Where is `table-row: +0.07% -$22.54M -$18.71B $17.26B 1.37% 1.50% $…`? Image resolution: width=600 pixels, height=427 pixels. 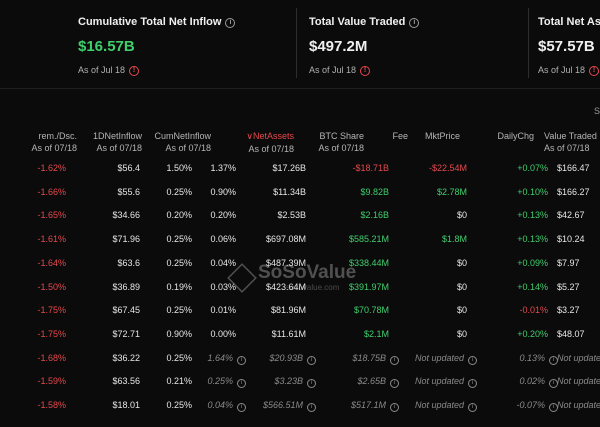 table-row: +0.07% -$22.54M -$18.71B $17.26B 1.37% 1.50% $… is located at coordinates (300, 169).